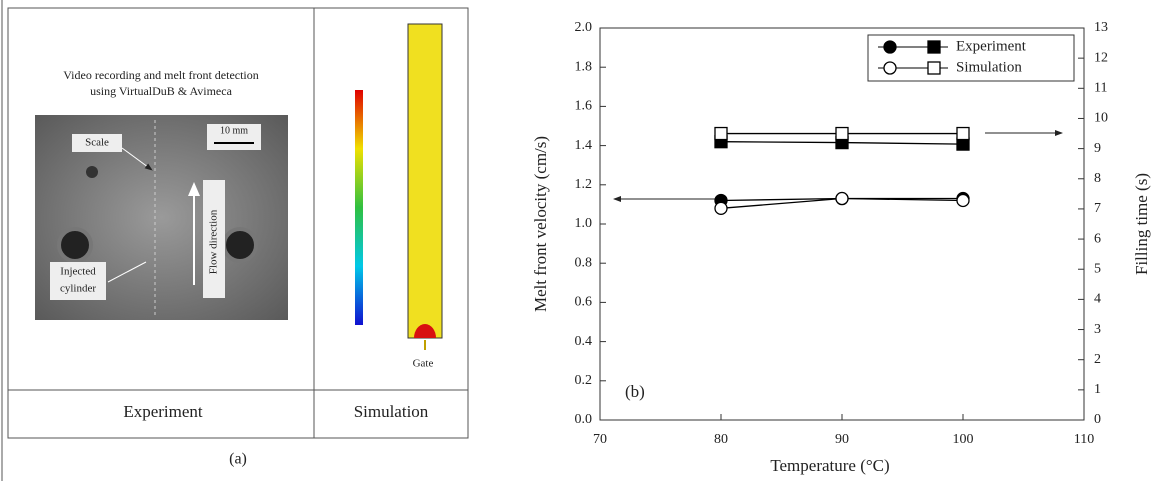 Image resolution: width=1158 pixels, height=481 pixels. Describe the element at coordinates (423, 364) in the screenshot. I see `gate-label: Gate` at that location.